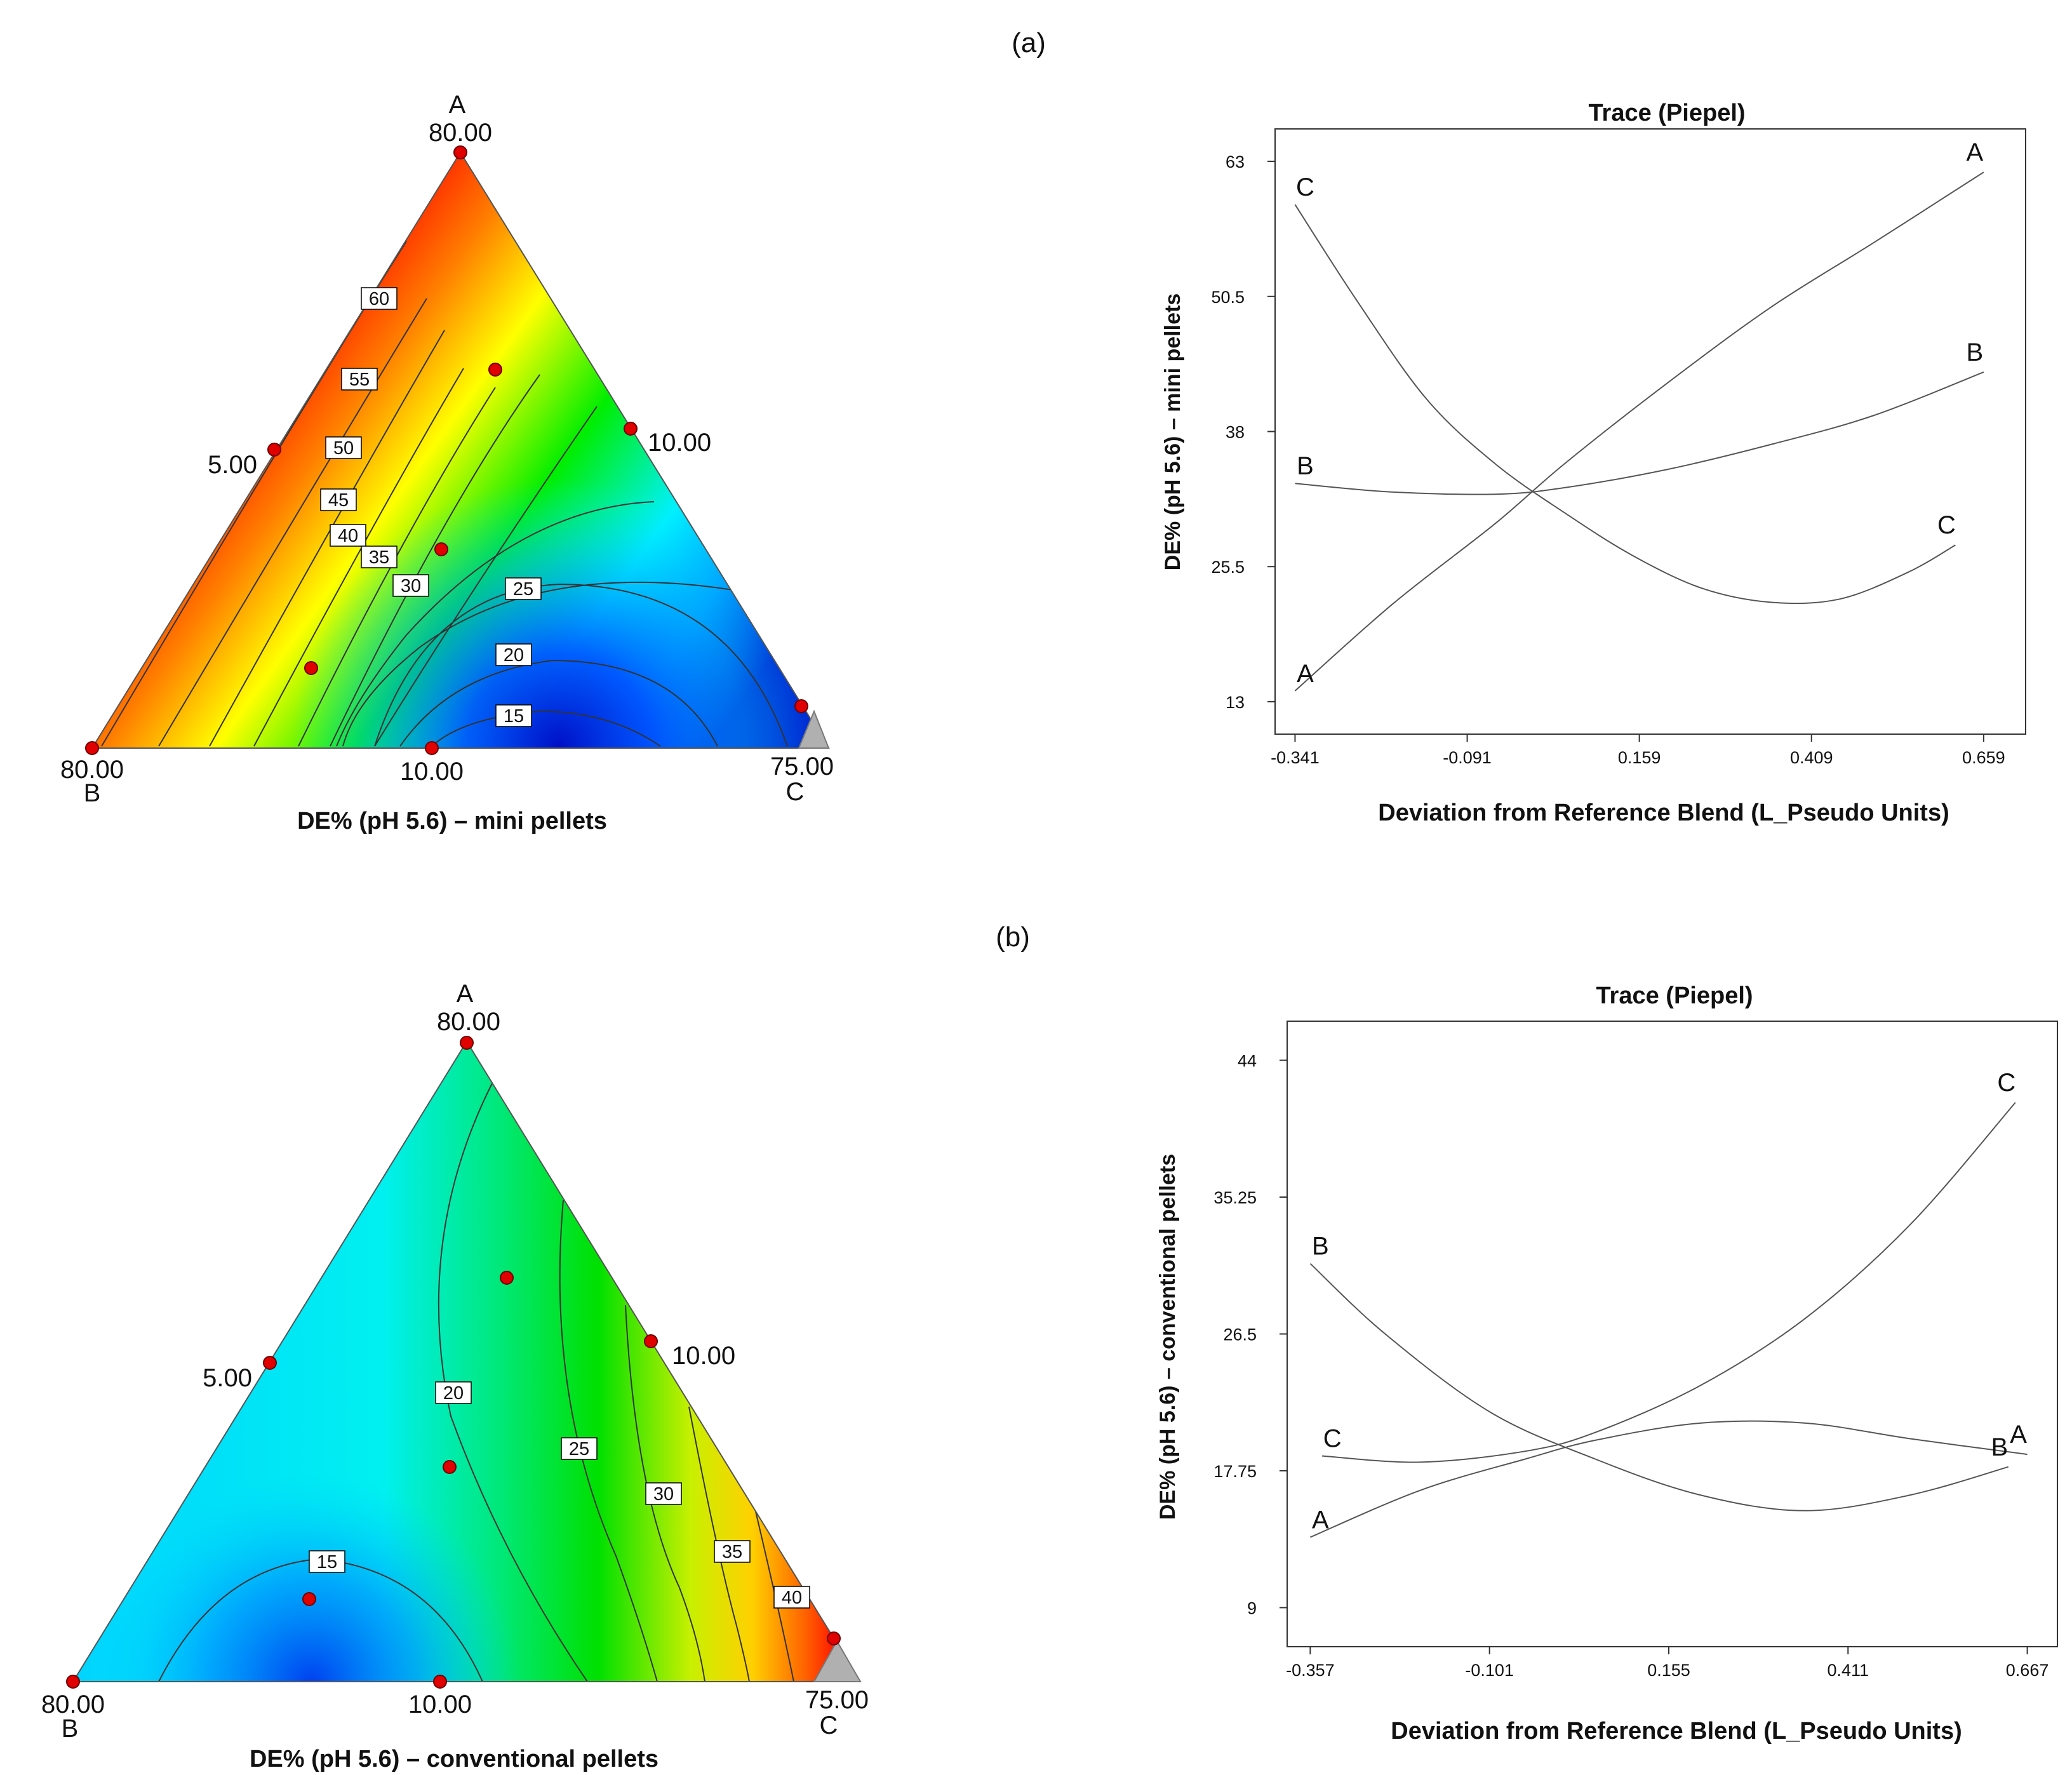  Describe the element at coordinates (1310, 1671) in the screenshot. I see `x-tick-label: -0.357` at that location.